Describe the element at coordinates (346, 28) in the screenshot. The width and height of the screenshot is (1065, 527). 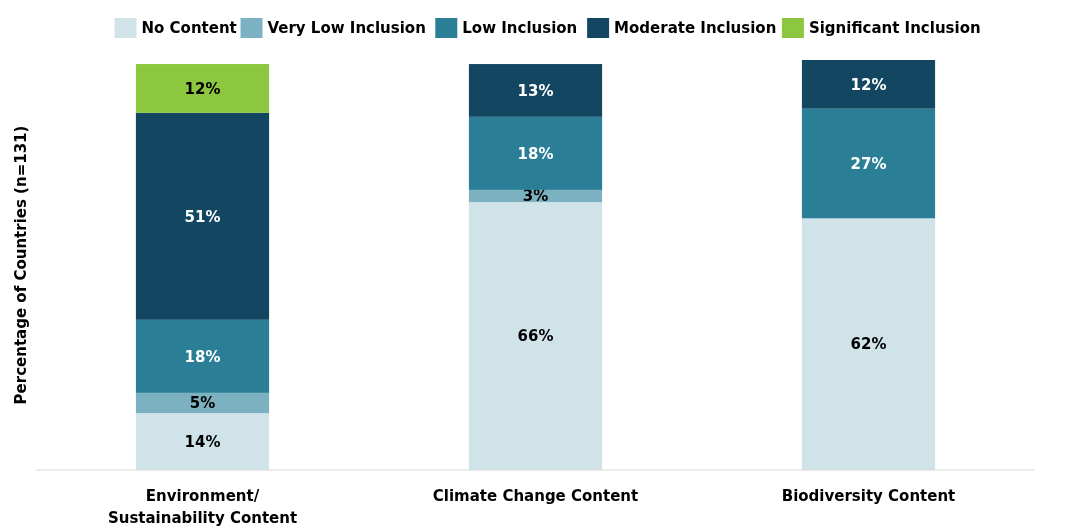
I see `legend-label: Very Low Inclusion` at that location.